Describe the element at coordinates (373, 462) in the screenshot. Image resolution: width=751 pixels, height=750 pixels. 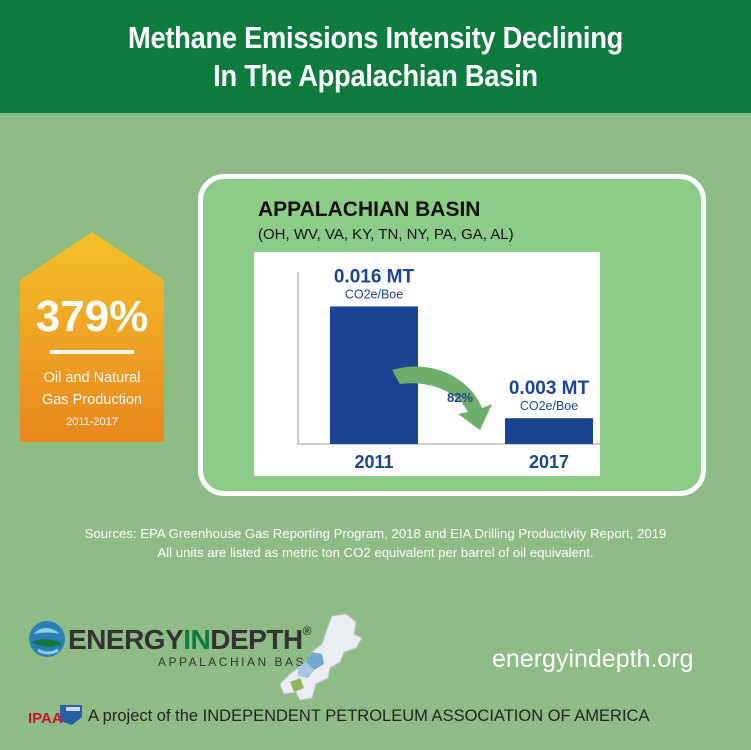
I see `tick-label-2011: 2011` at that location.